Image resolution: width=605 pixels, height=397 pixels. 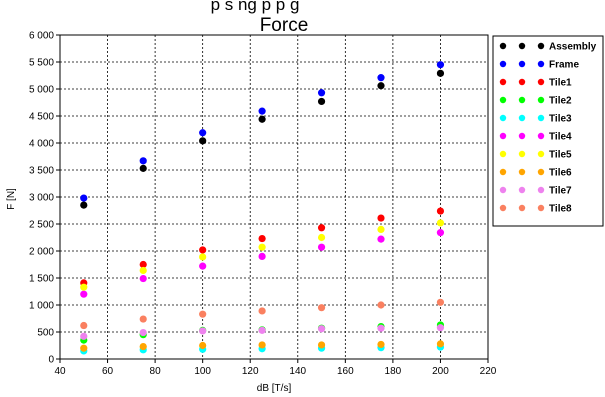 What do you see at coordinates (440, 371) in the screenshot?
I see `x-tick-label: 200` at bounding box center [440, 371].